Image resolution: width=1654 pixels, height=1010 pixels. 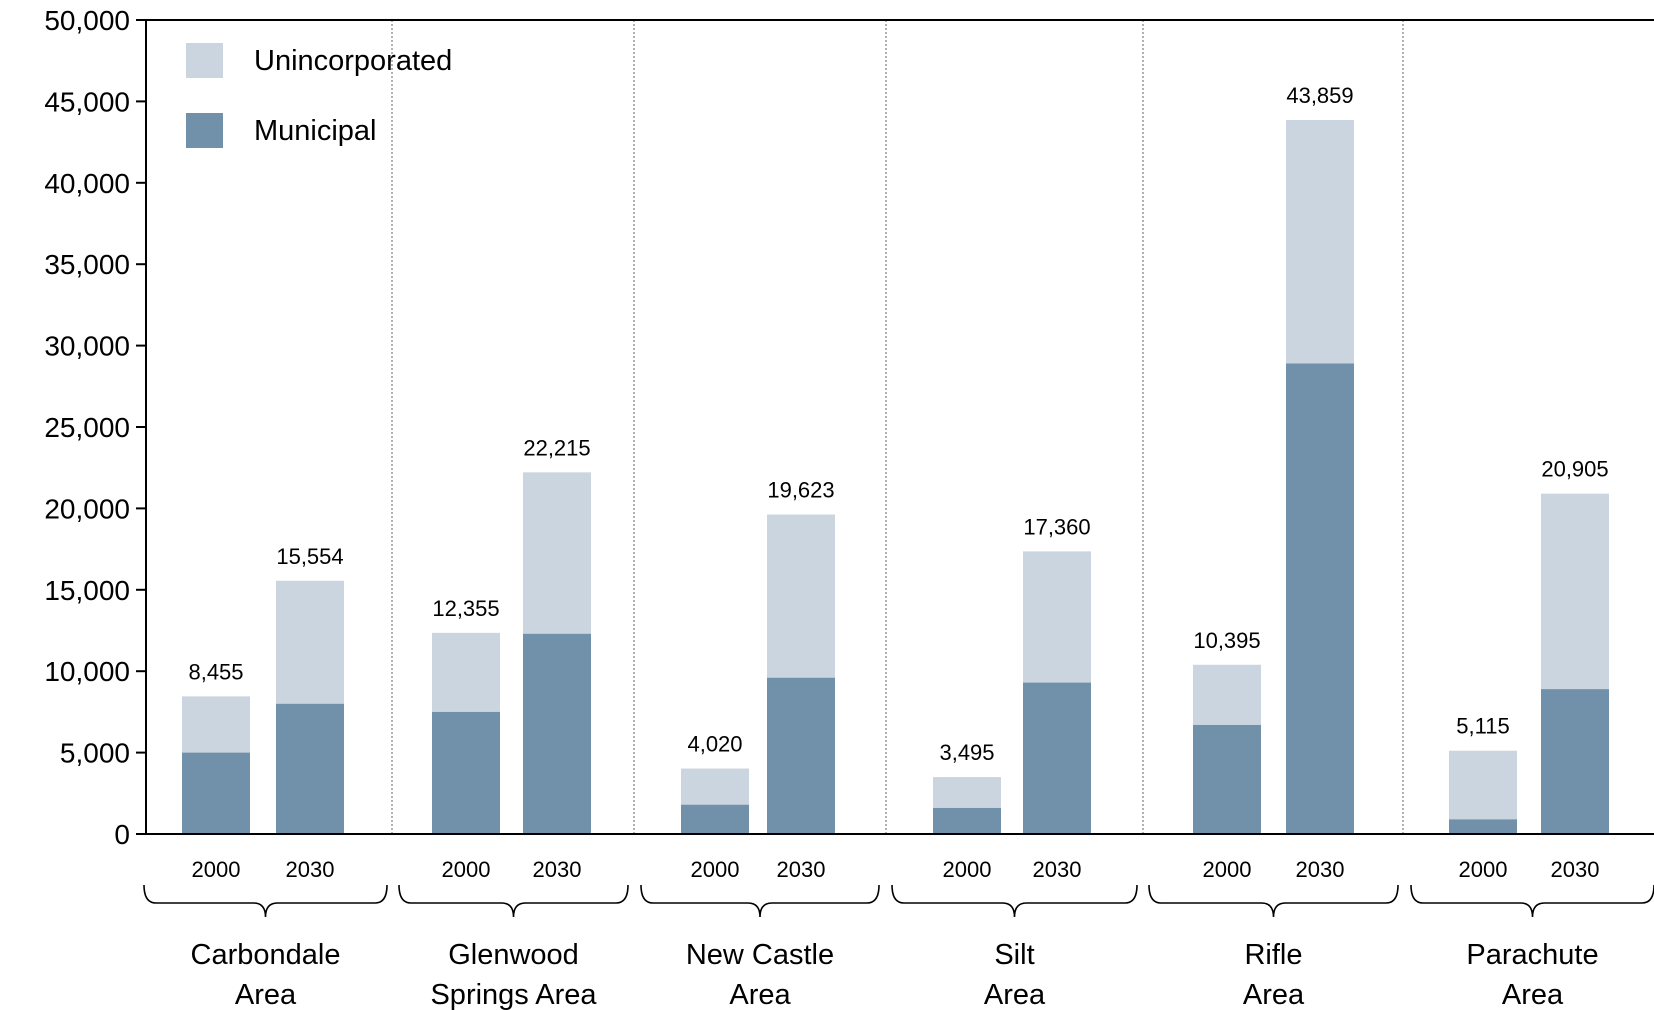 I want to click on bar-total-label: 4,020, so click(x=714, y=744).